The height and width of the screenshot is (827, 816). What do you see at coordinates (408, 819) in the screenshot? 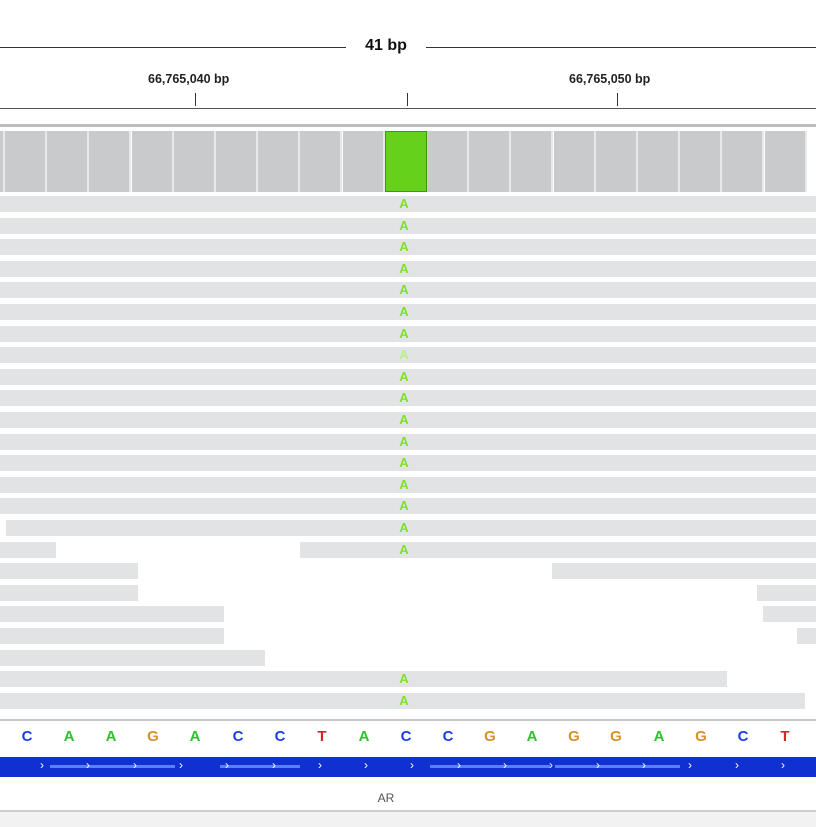
I see `panel-bottom-area` at bounding box center [408, 819].